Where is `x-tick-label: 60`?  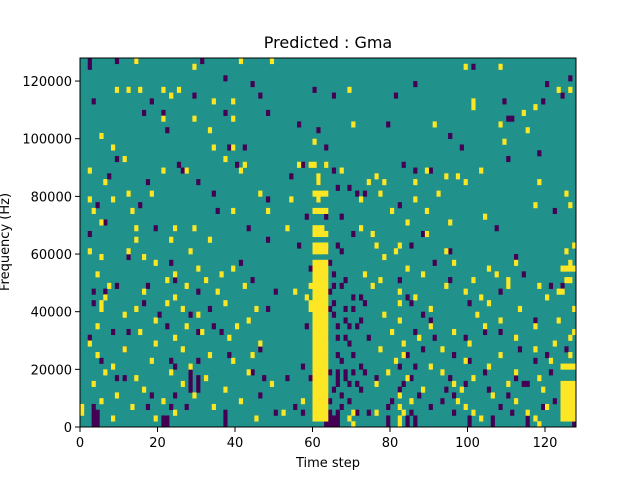 x-tick-label: 60 is located at coordinates (312, 443).